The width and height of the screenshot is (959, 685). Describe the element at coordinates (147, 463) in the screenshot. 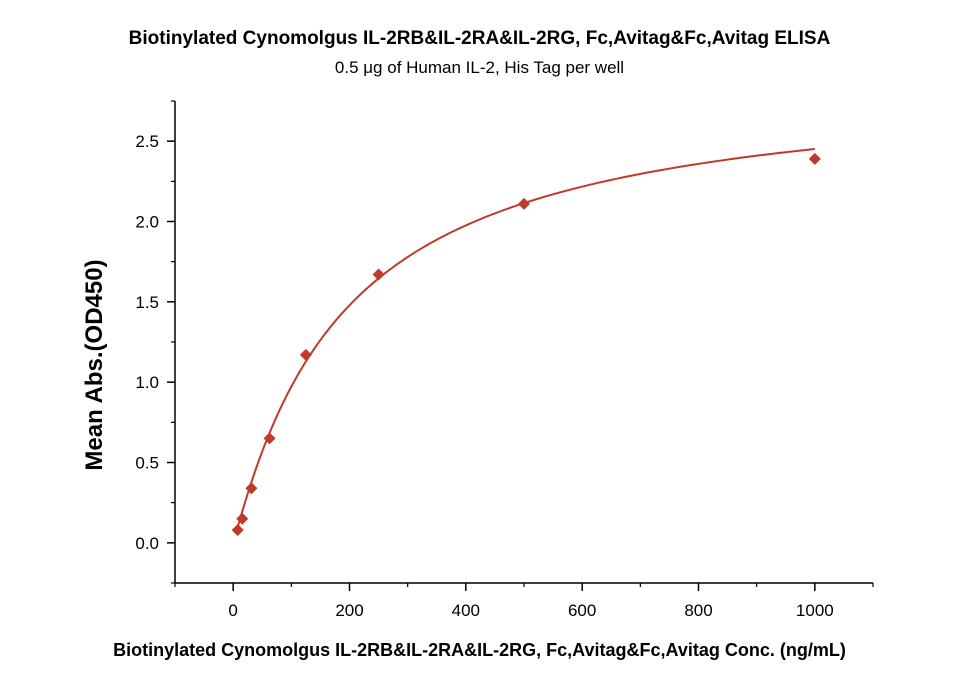

I see `y-tick-label: 0.5` at that location.